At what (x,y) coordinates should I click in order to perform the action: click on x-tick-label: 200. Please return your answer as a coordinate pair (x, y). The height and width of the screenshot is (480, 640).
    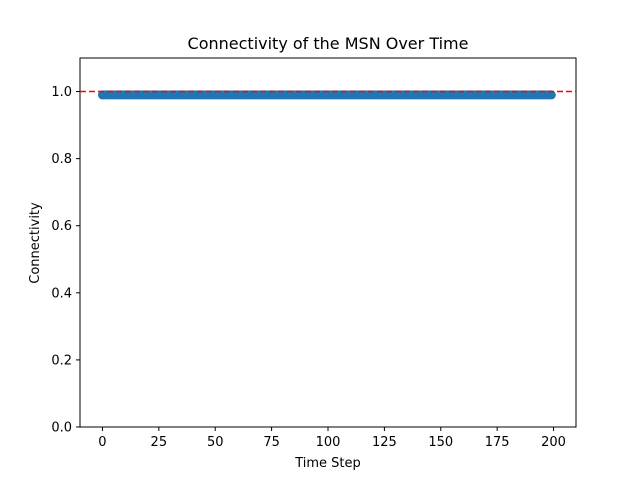
    Looking at the image, I should click on (553, 442).